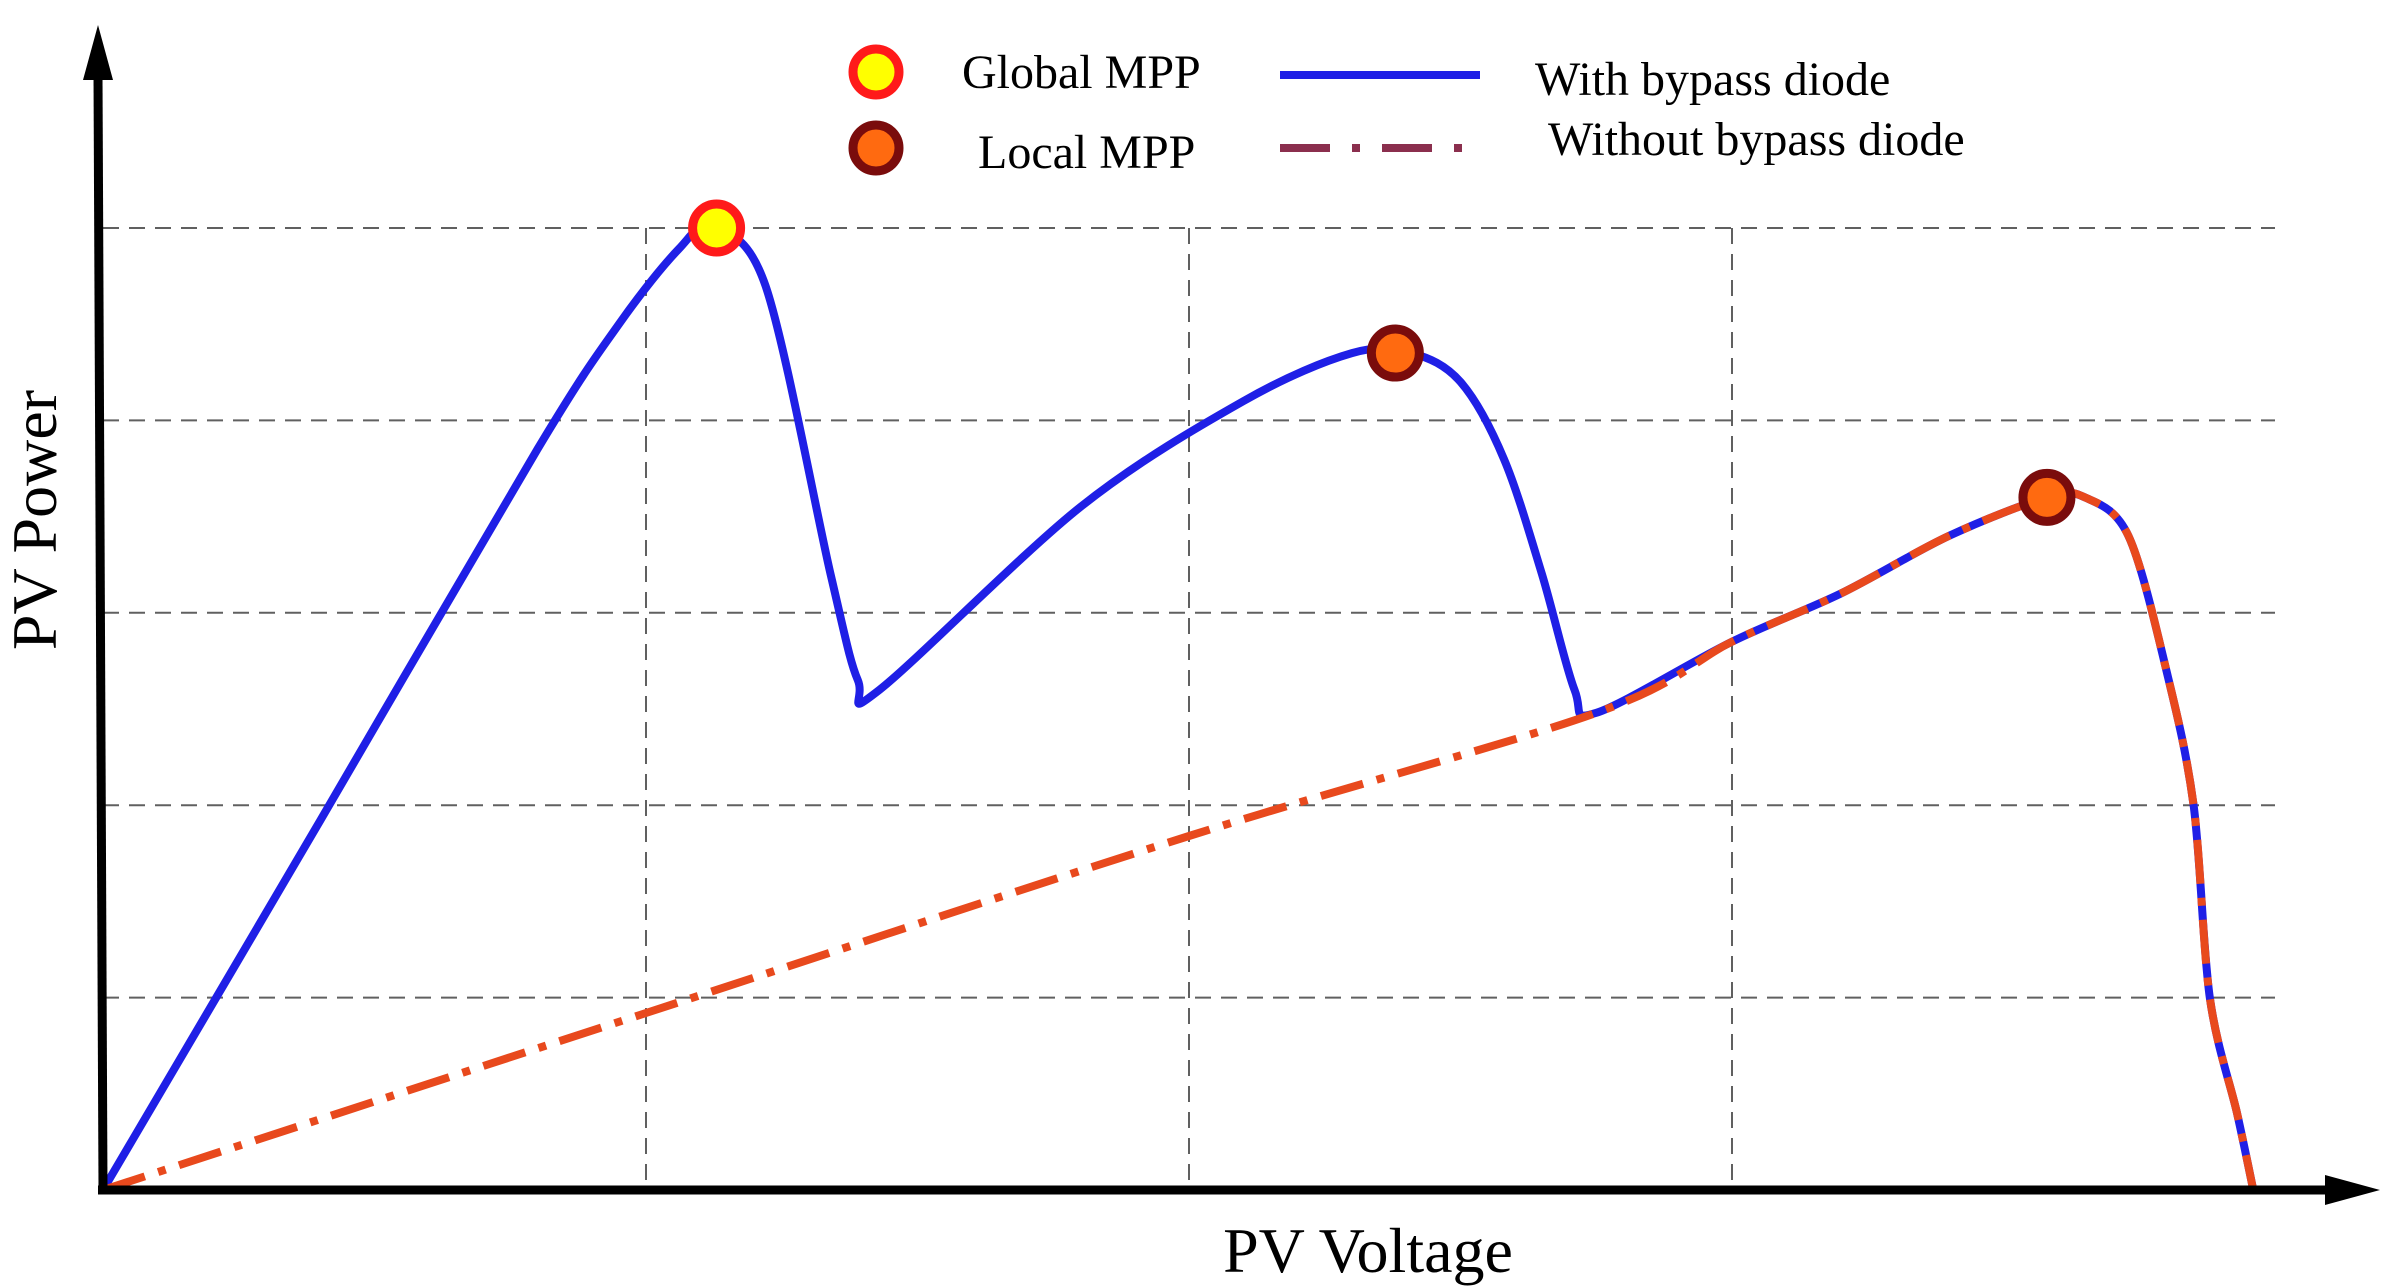  Describe the element at coordinates (1712, 79) in the screenshot. I see `legend-with-bypass-label: With bypass diode` at that location.